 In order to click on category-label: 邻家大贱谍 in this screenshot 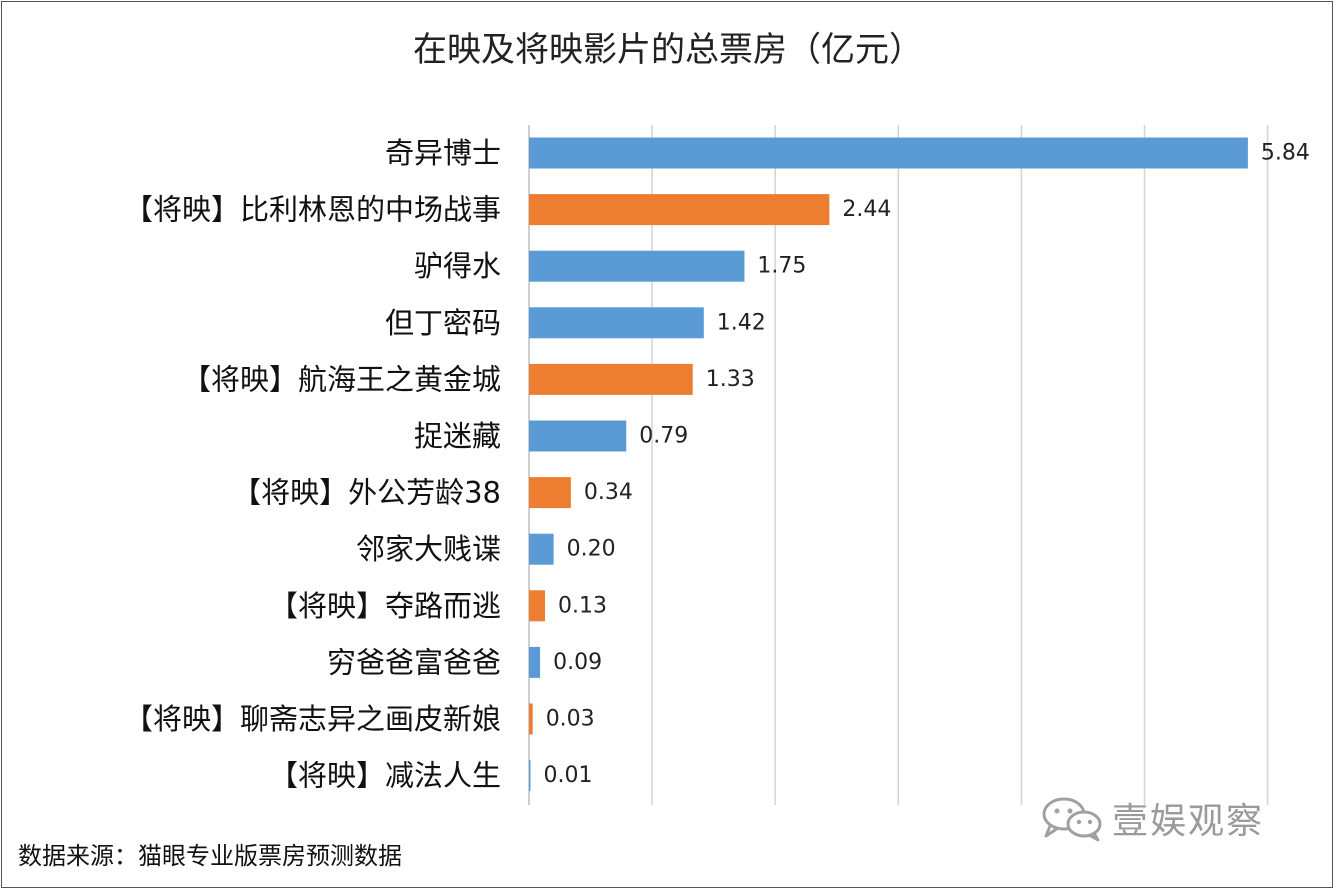, I will do `click(428, 549)`.